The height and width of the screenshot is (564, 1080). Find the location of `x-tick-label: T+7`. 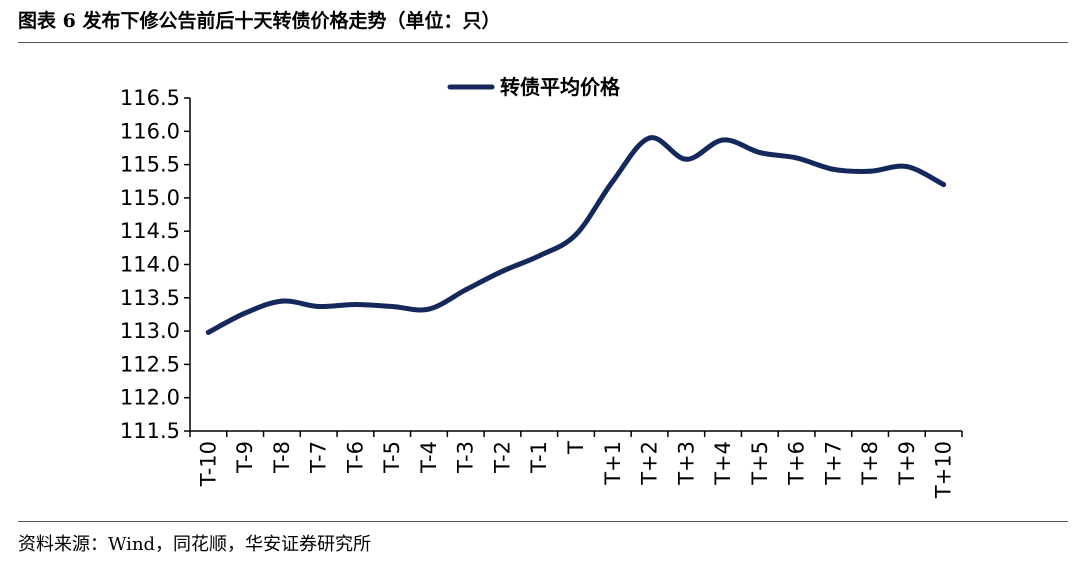

x-tick-label: T+7 is located at coordinates (833, 463).